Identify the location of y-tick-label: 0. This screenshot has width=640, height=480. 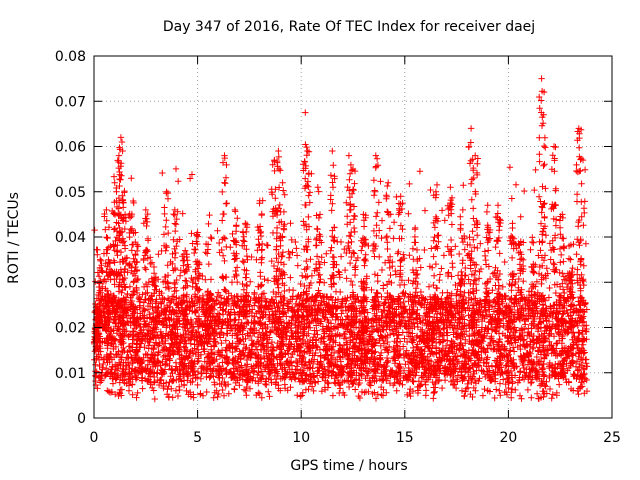
(81, 419).